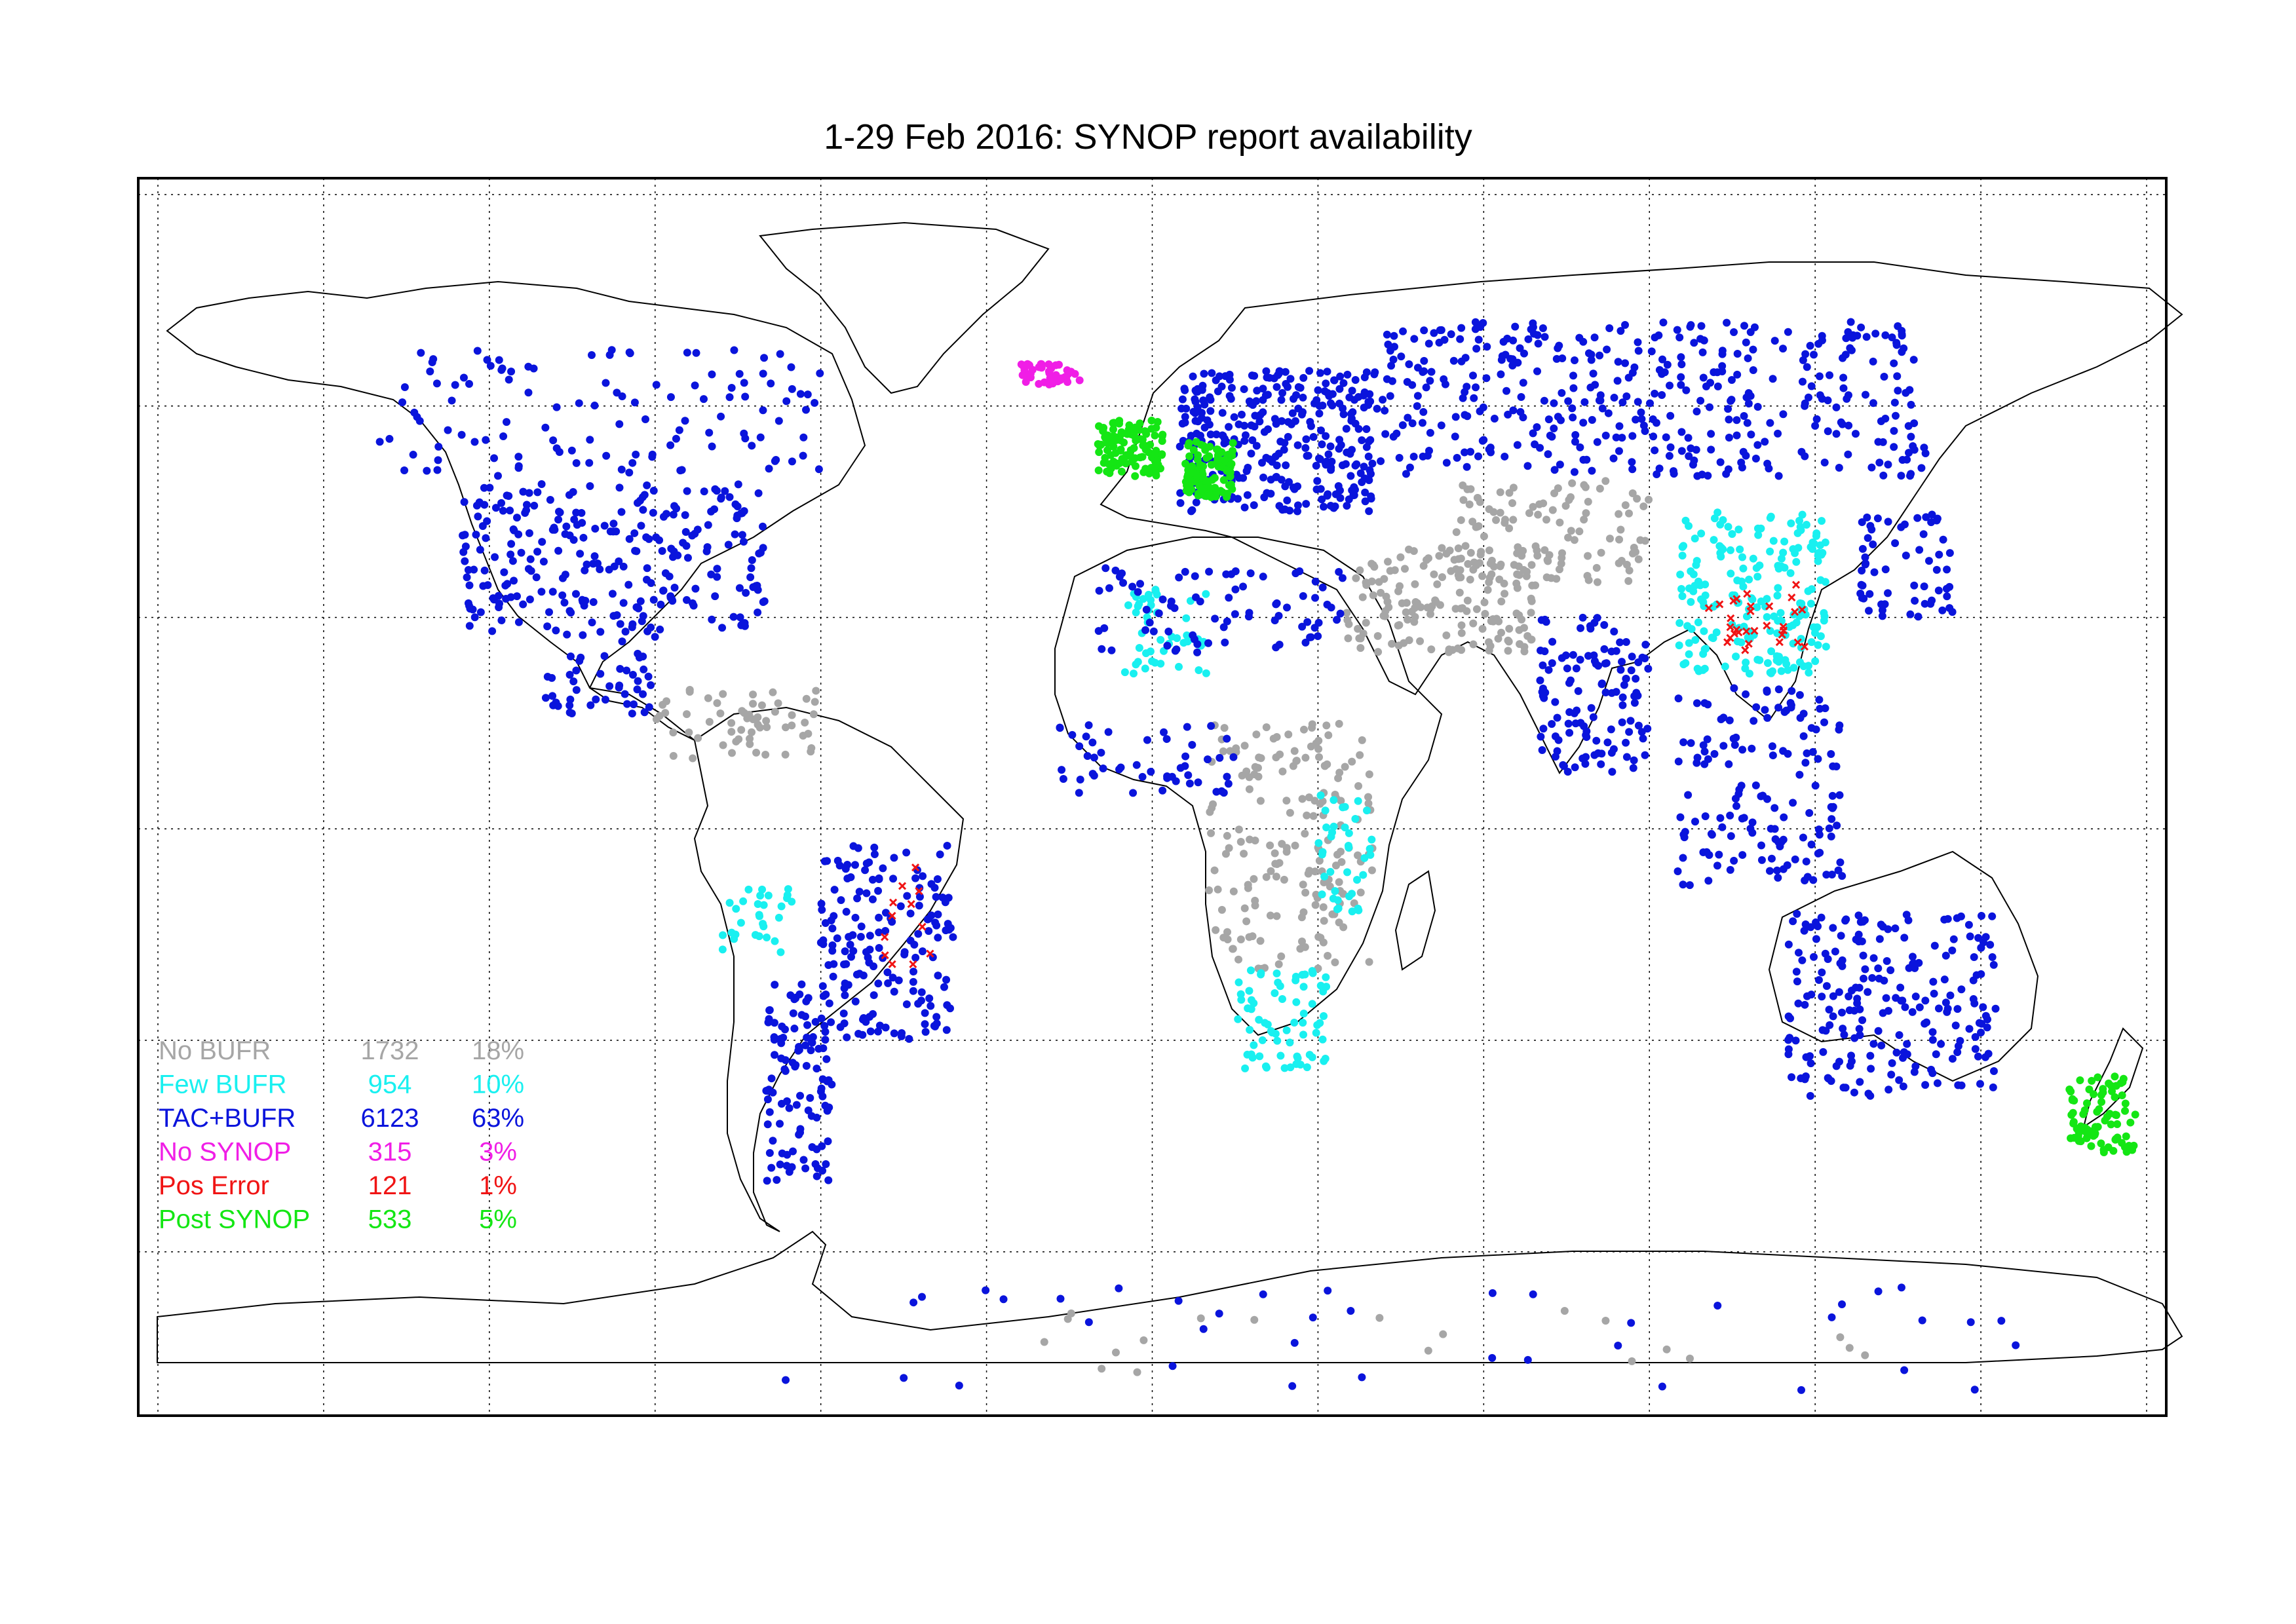  Describe the element at coordinates (1148, 137) in the screenshot. I see `map-title: 1-29 Feb 2016: SYNOP report availability` at that location.